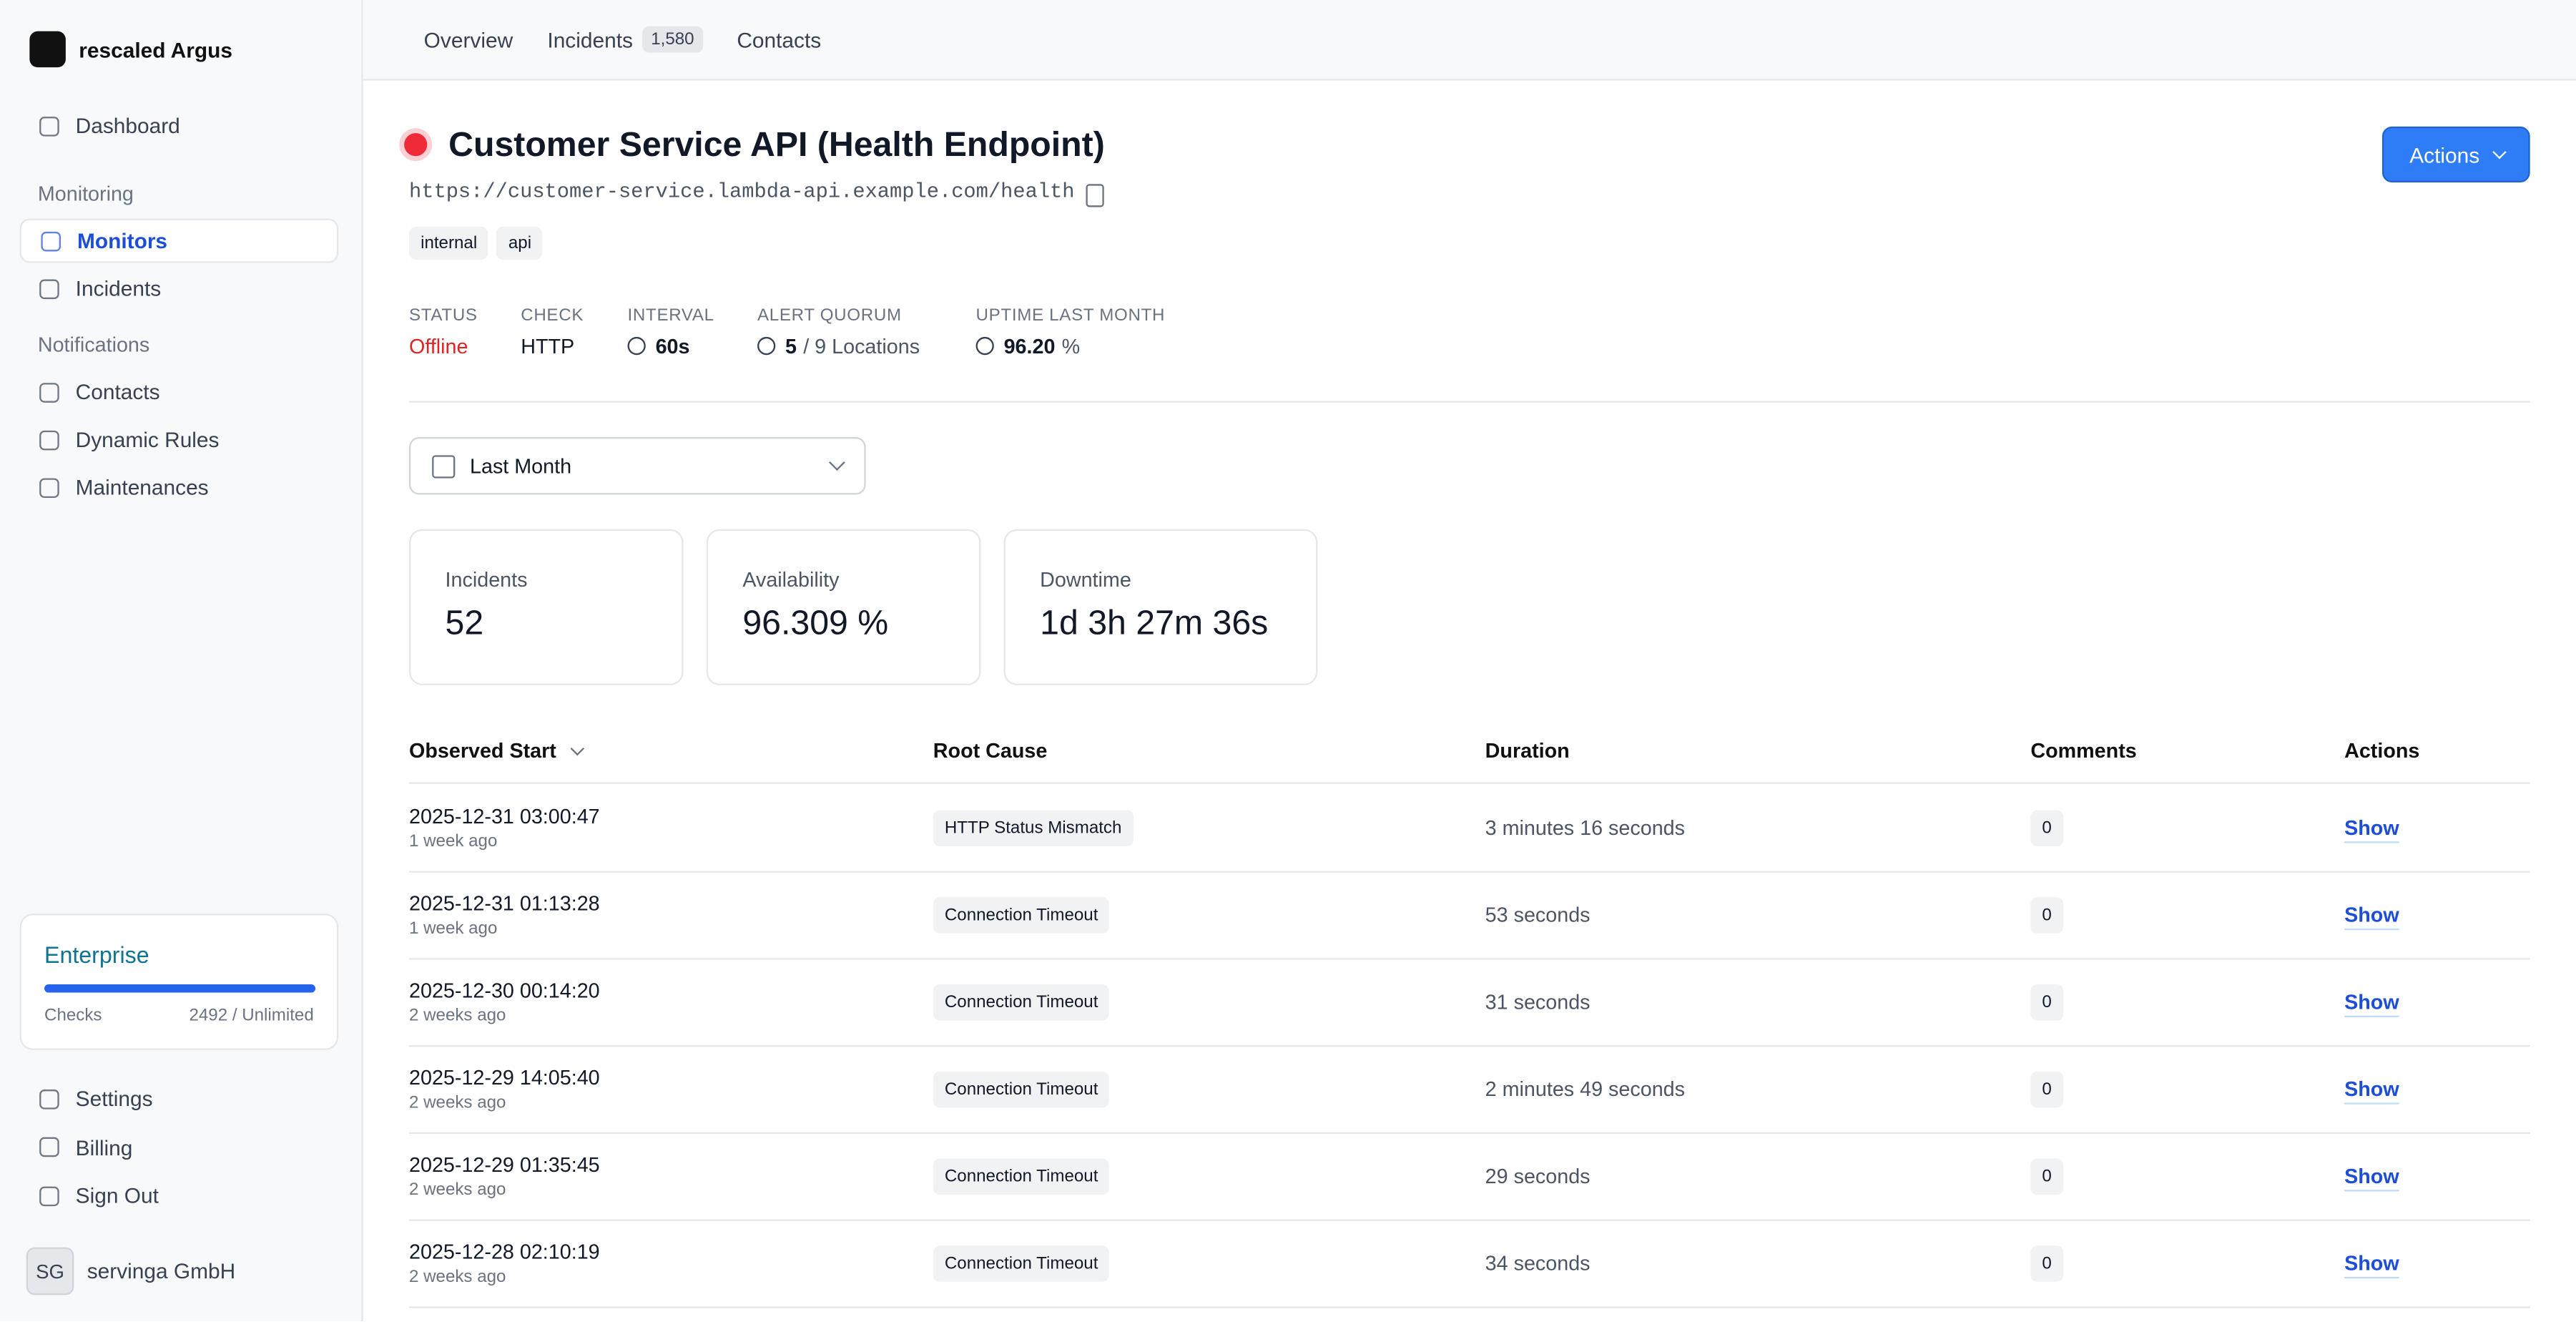 The height and width of the screenshot is (1322, 2576). I want to click on period-select: Last Month, so click(637, 466).